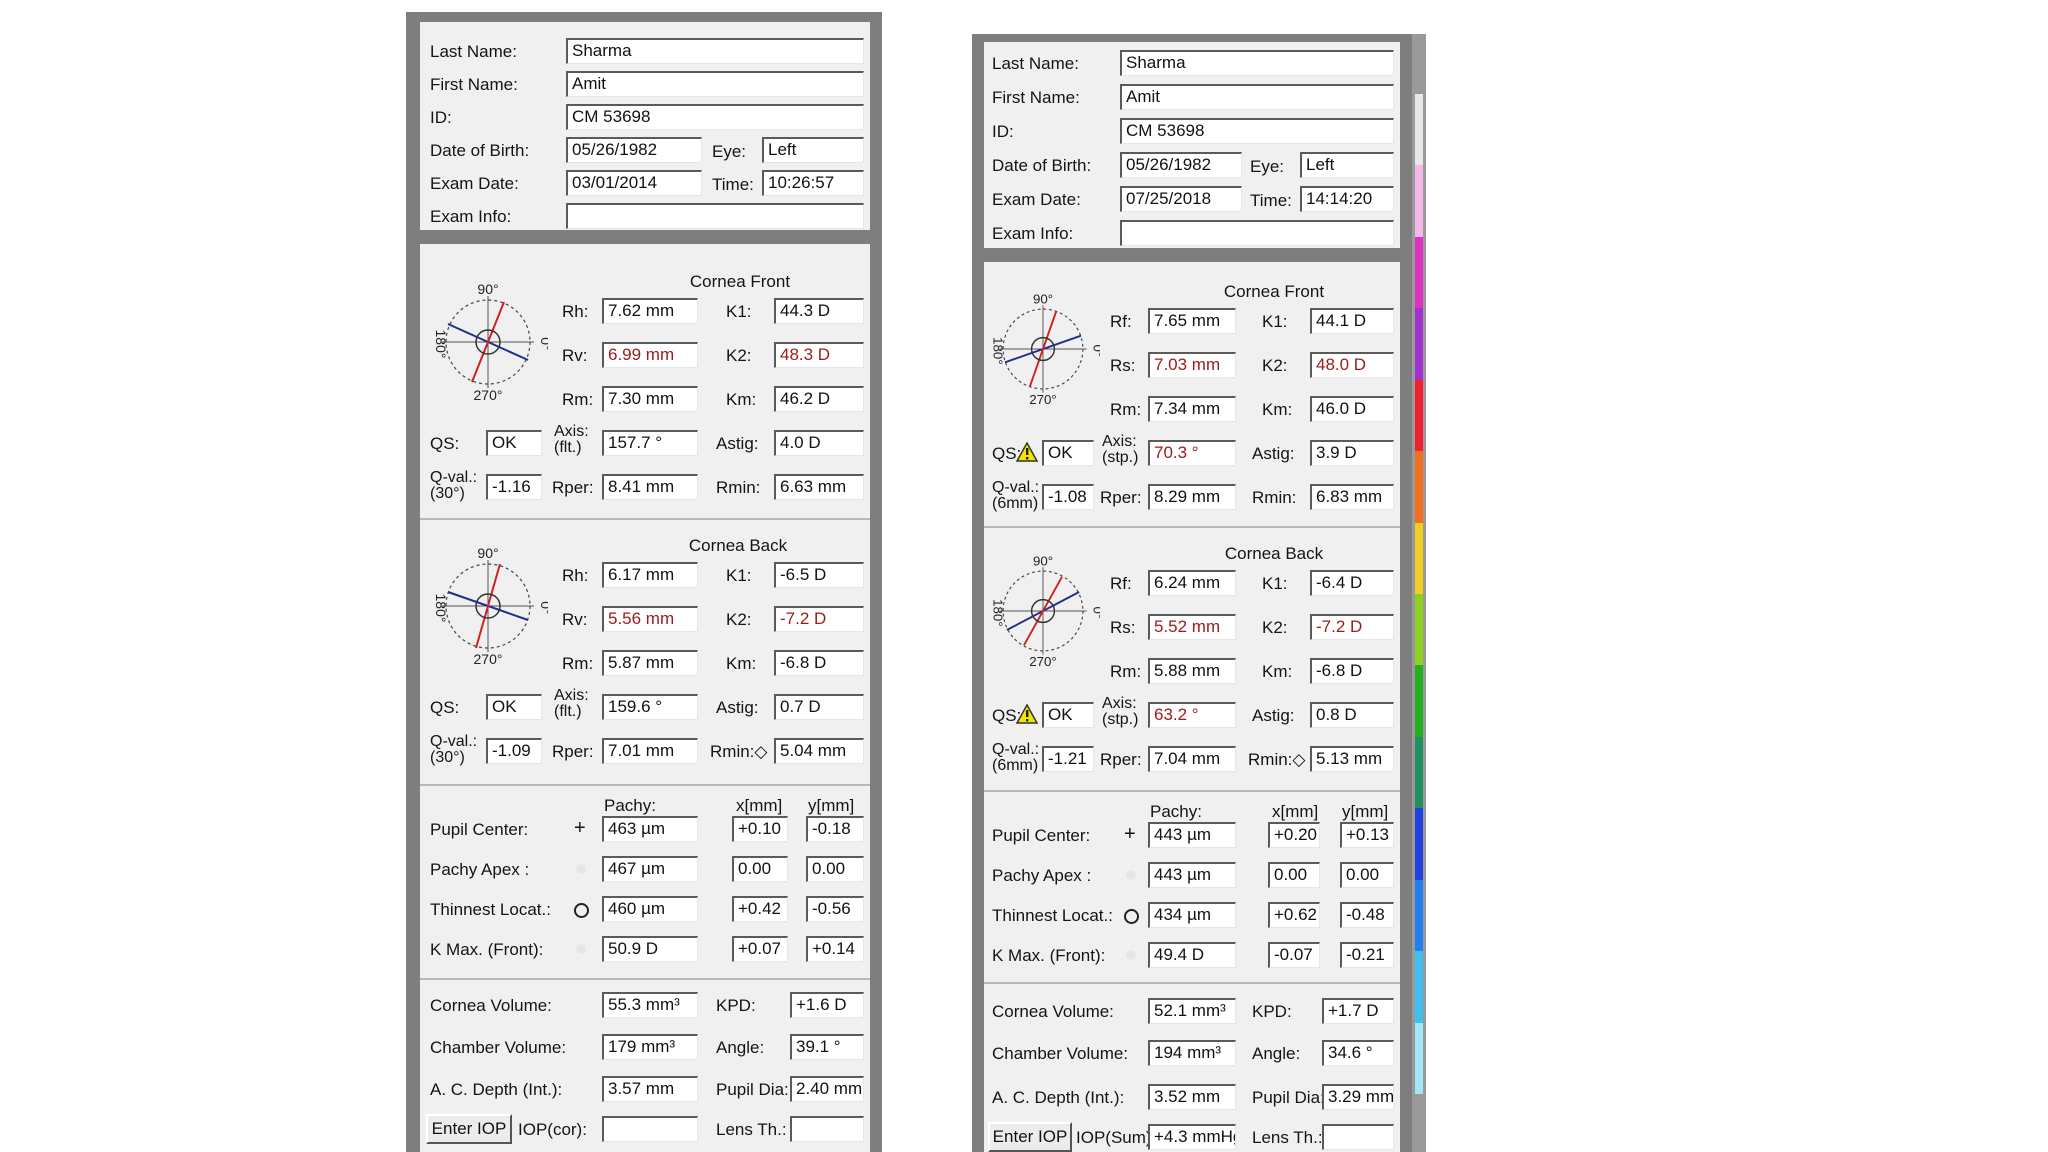 The width and height of the screenshot is (2048, 1152). What do you see at coordinates (1192, 955) in the screenshot?
I see `kmax-value-field: 49.4 D` at bounding box center [1192, 955].